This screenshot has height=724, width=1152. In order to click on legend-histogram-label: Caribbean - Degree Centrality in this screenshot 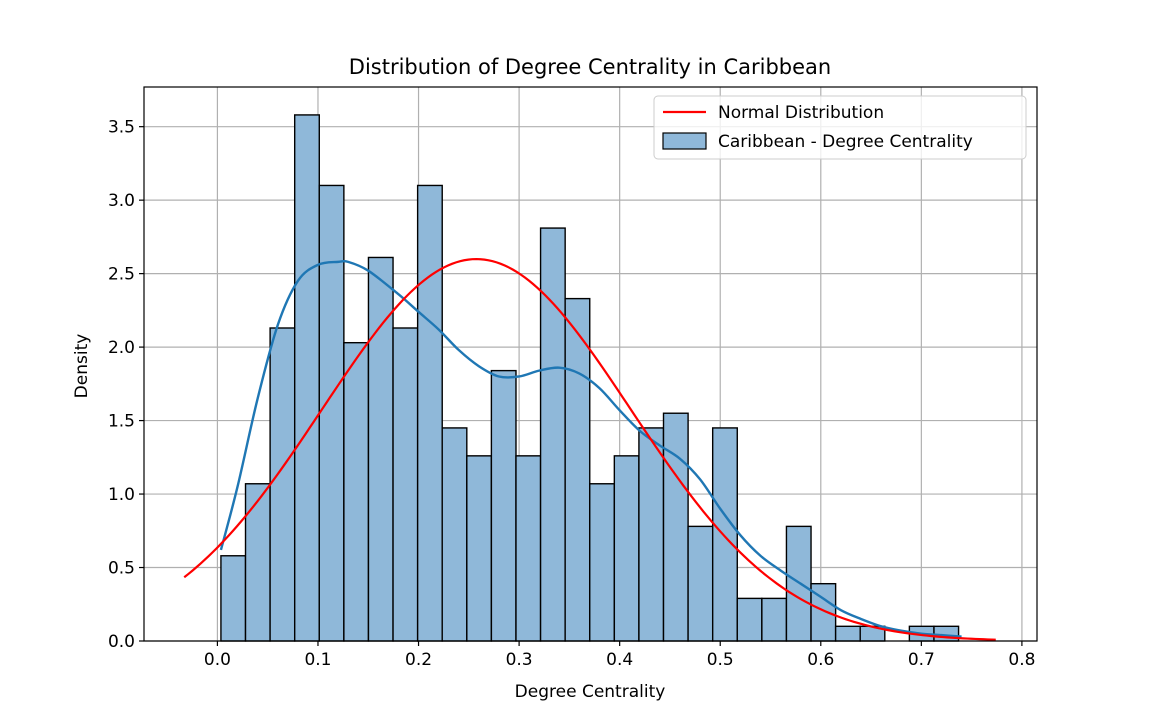, I will do `click(845, 142)`.